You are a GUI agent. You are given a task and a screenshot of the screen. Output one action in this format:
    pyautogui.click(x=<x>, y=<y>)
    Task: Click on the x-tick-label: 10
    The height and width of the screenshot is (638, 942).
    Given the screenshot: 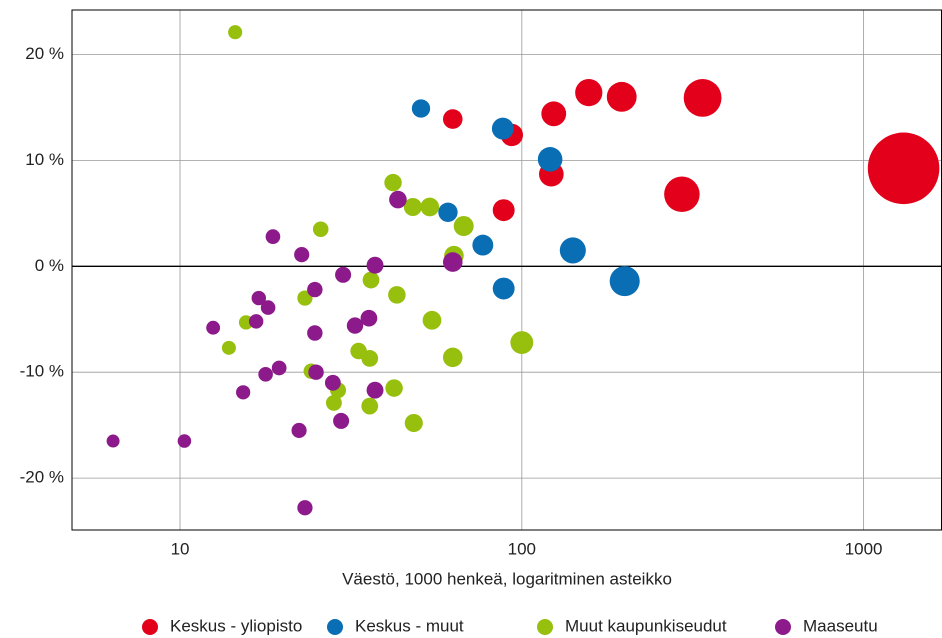 What is the action you would take?
    pyautogui.click(x=180, y=548)
    